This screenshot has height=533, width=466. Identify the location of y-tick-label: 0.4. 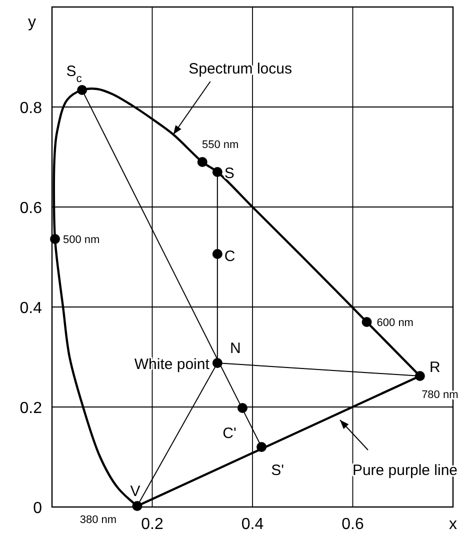
(31, 308).